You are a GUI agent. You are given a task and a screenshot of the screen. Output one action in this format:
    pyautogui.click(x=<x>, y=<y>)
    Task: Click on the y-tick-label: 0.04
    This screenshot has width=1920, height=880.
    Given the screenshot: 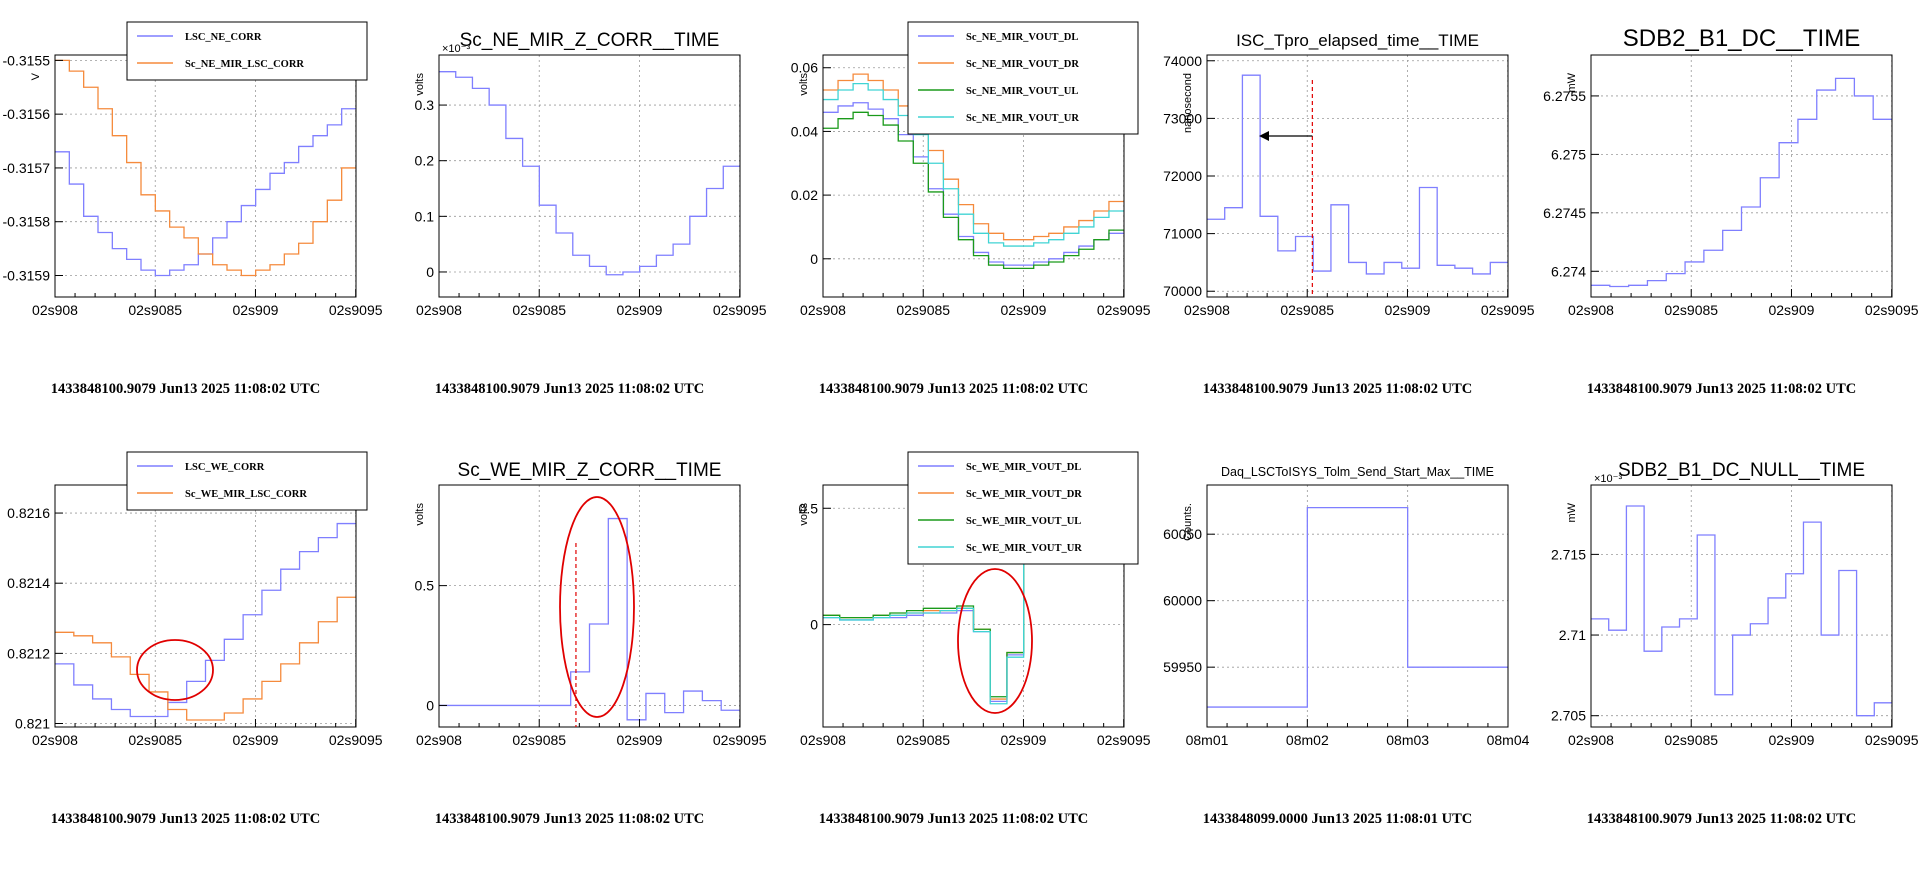 What is the action you would take?
    pyautogui.click(x=804, y=131)
    